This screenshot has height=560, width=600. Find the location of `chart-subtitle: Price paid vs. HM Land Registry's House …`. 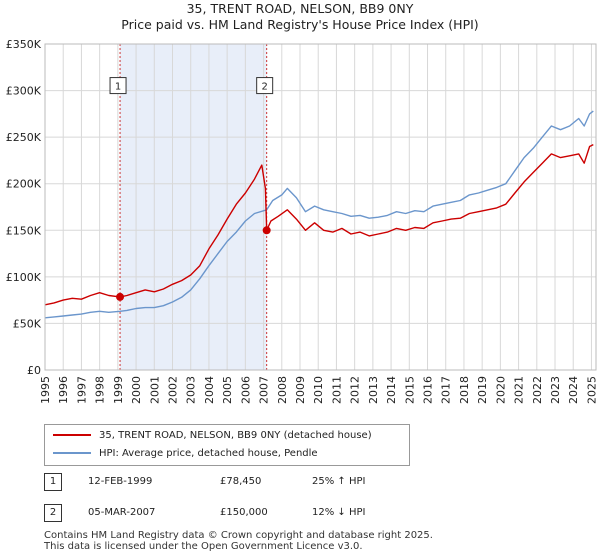

chart-subtitle: Price paid vs. HM Land Registry's House … is located at coordinates (300, 24).